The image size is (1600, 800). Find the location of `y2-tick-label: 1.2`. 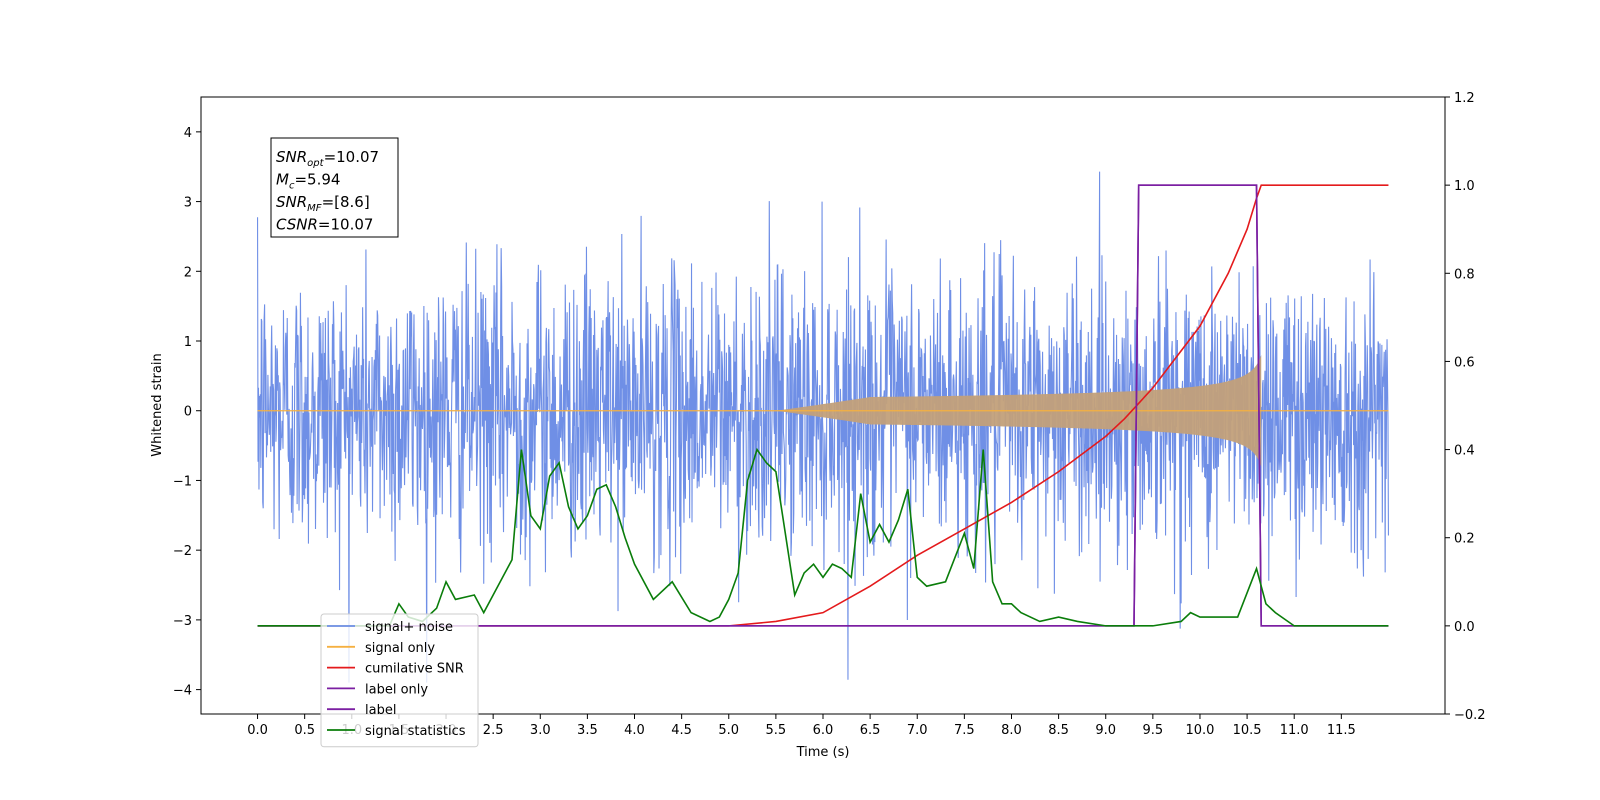

y2-tick-label: 1.2 is located at coordinates (1464, 98).